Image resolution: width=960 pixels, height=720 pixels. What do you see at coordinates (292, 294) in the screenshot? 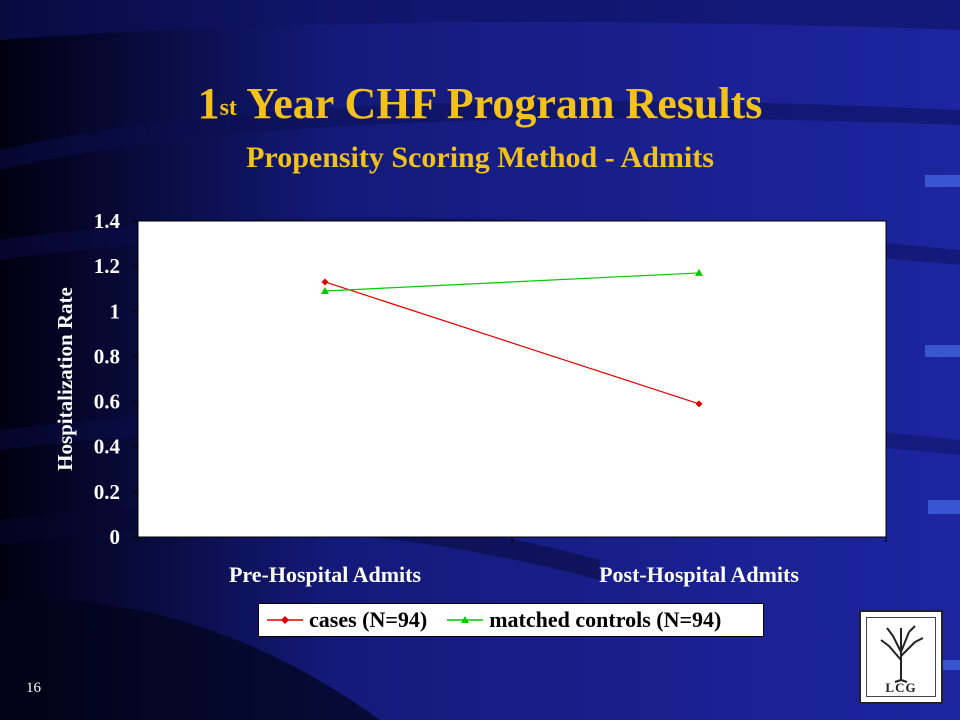
I see `data-label: 1.09` at bounding box center [292, 294].